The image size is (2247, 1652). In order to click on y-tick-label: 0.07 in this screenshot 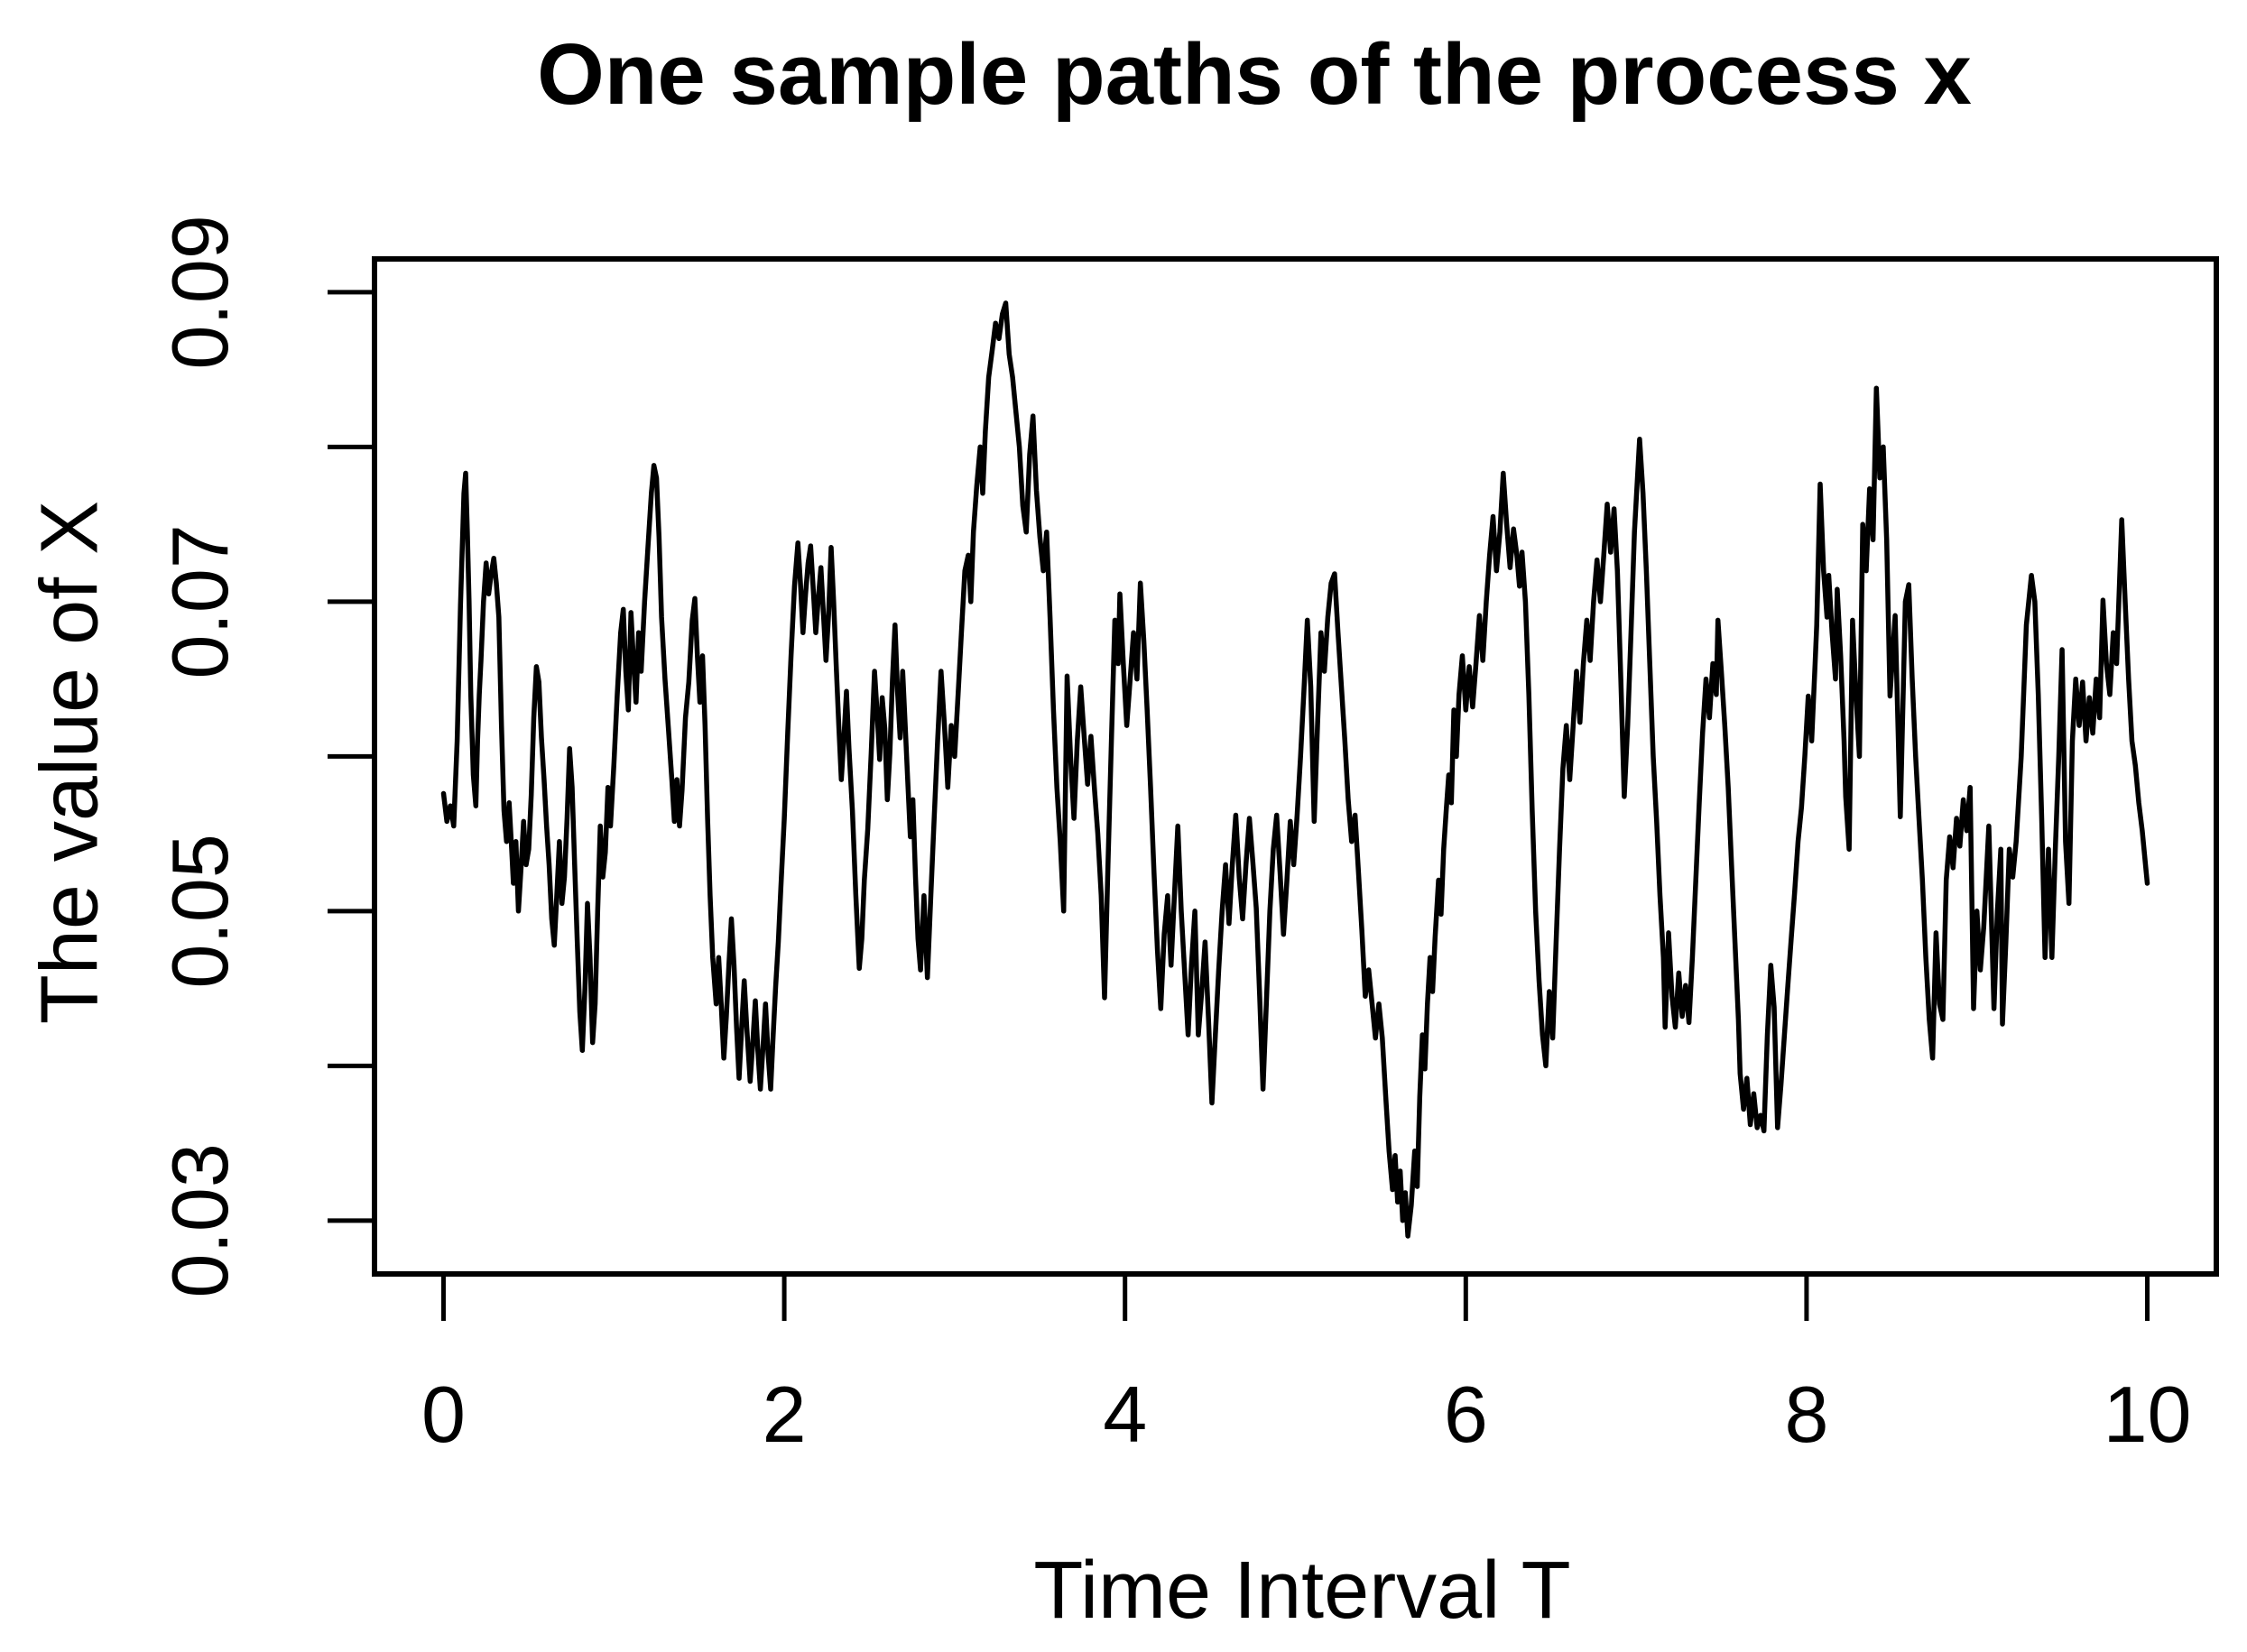, I will do `click(200, 601)`.